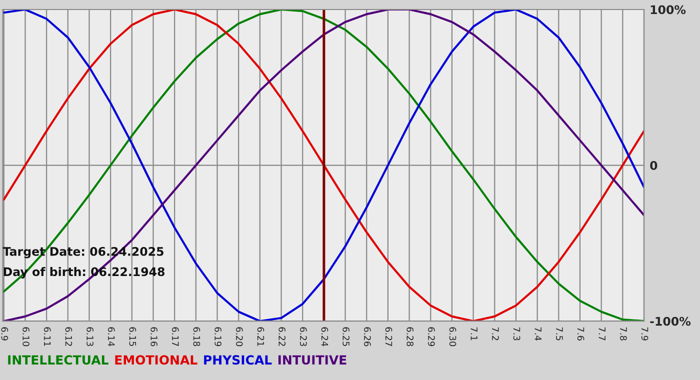 This screenshot has height=380, width=700. What do you see at coordinates (654, 165) in the screenshot?
I see `y-tick-label: 0` at bounding box center [654, 165].